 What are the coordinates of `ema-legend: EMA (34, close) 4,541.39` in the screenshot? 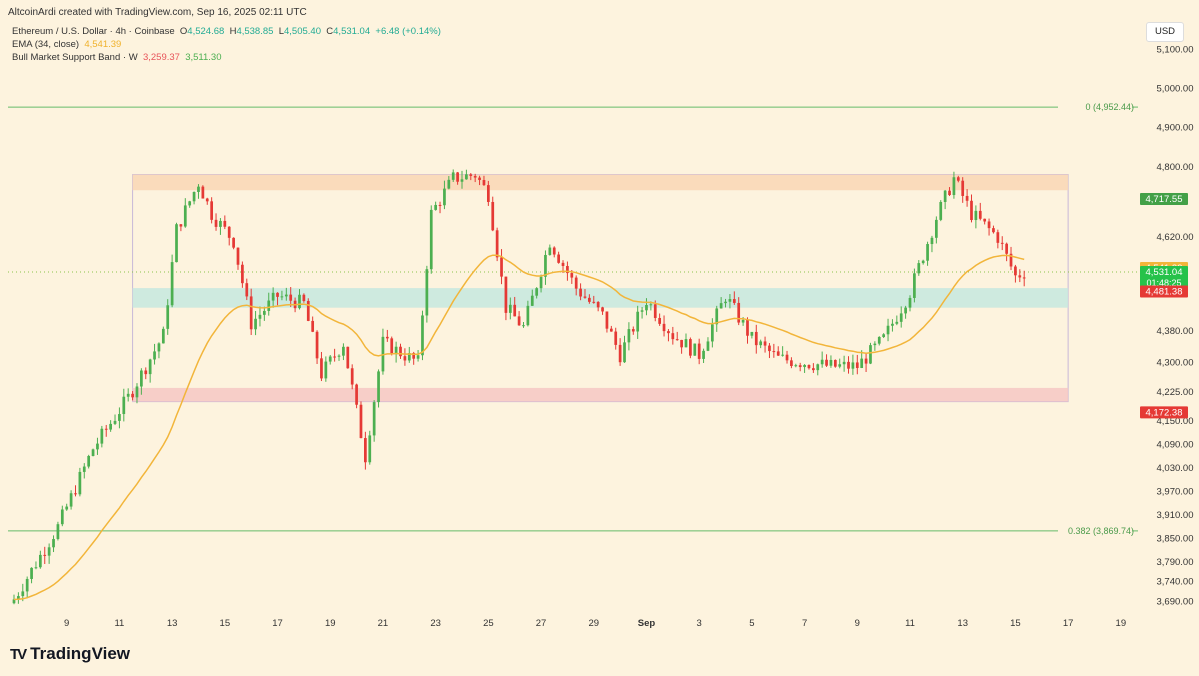 It's located at (66, 44).